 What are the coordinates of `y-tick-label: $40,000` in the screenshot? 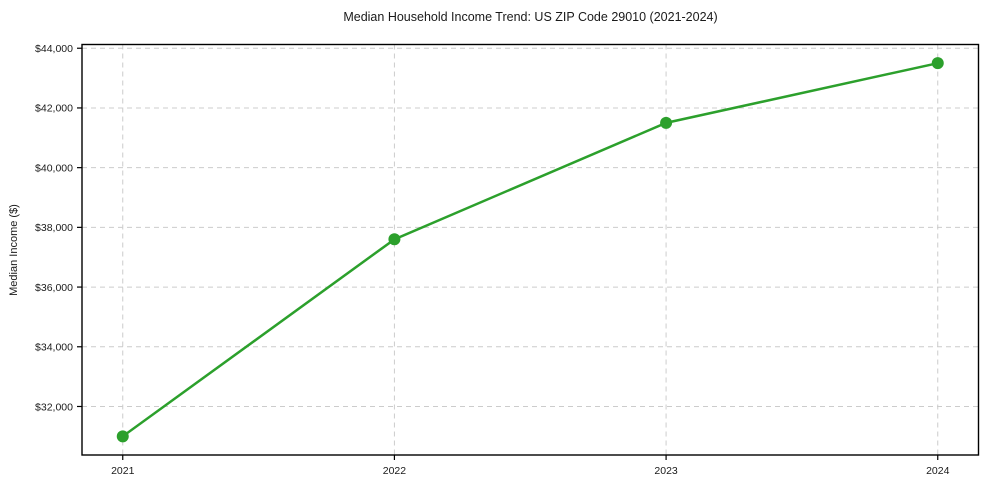 It's located at (54, 168).